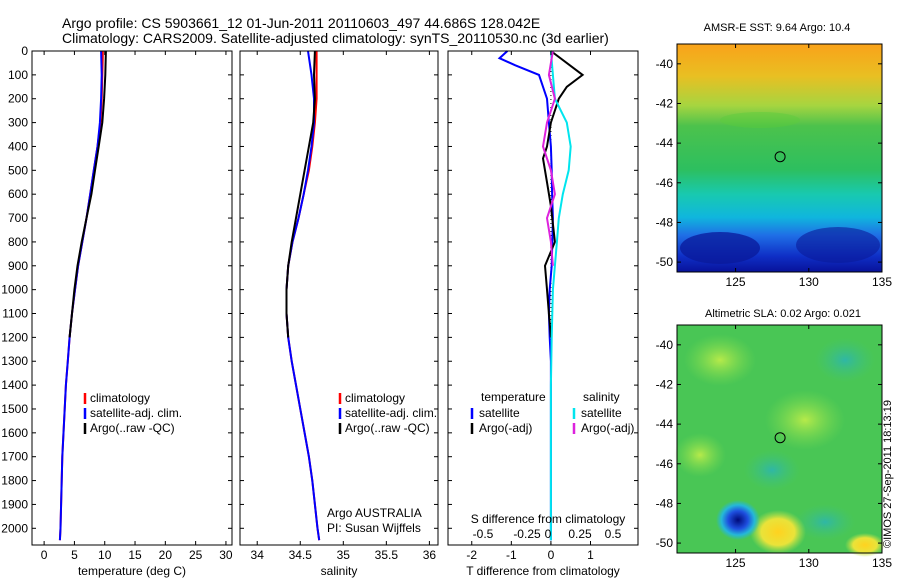 Image resolution: width=900 pixels, height=580 pixels. I want to click on sst-map-frame, so click(779, 158).